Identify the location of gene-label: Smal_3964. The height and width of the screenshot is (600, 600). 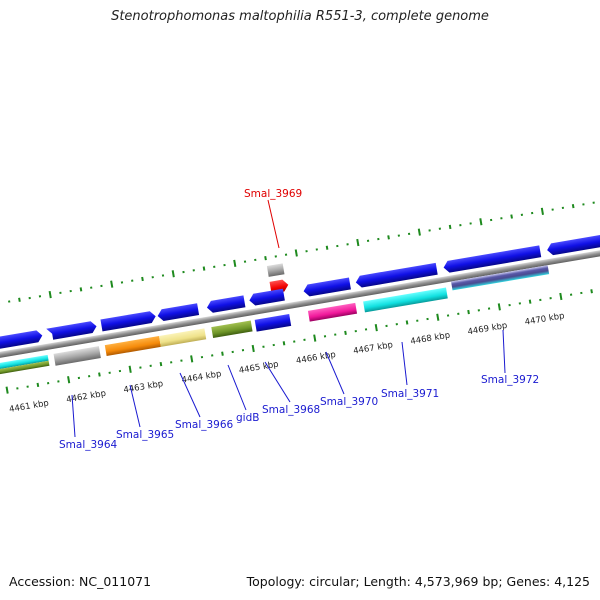
(88, 445).